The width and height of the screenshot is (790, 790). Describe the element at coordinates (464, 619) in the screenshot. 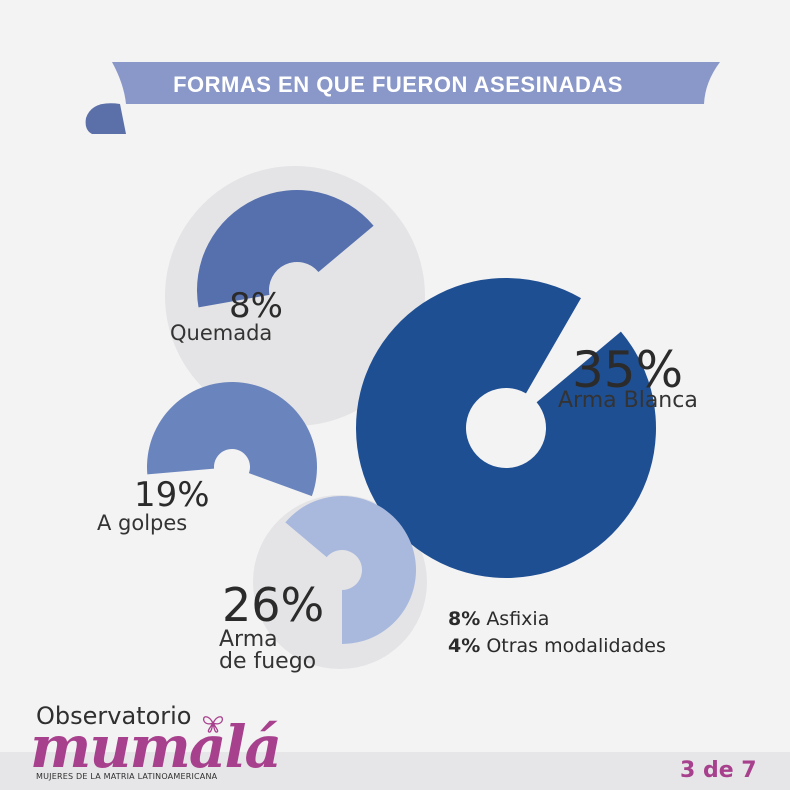

I see `other-pct-asfixia: 8%` at that location.